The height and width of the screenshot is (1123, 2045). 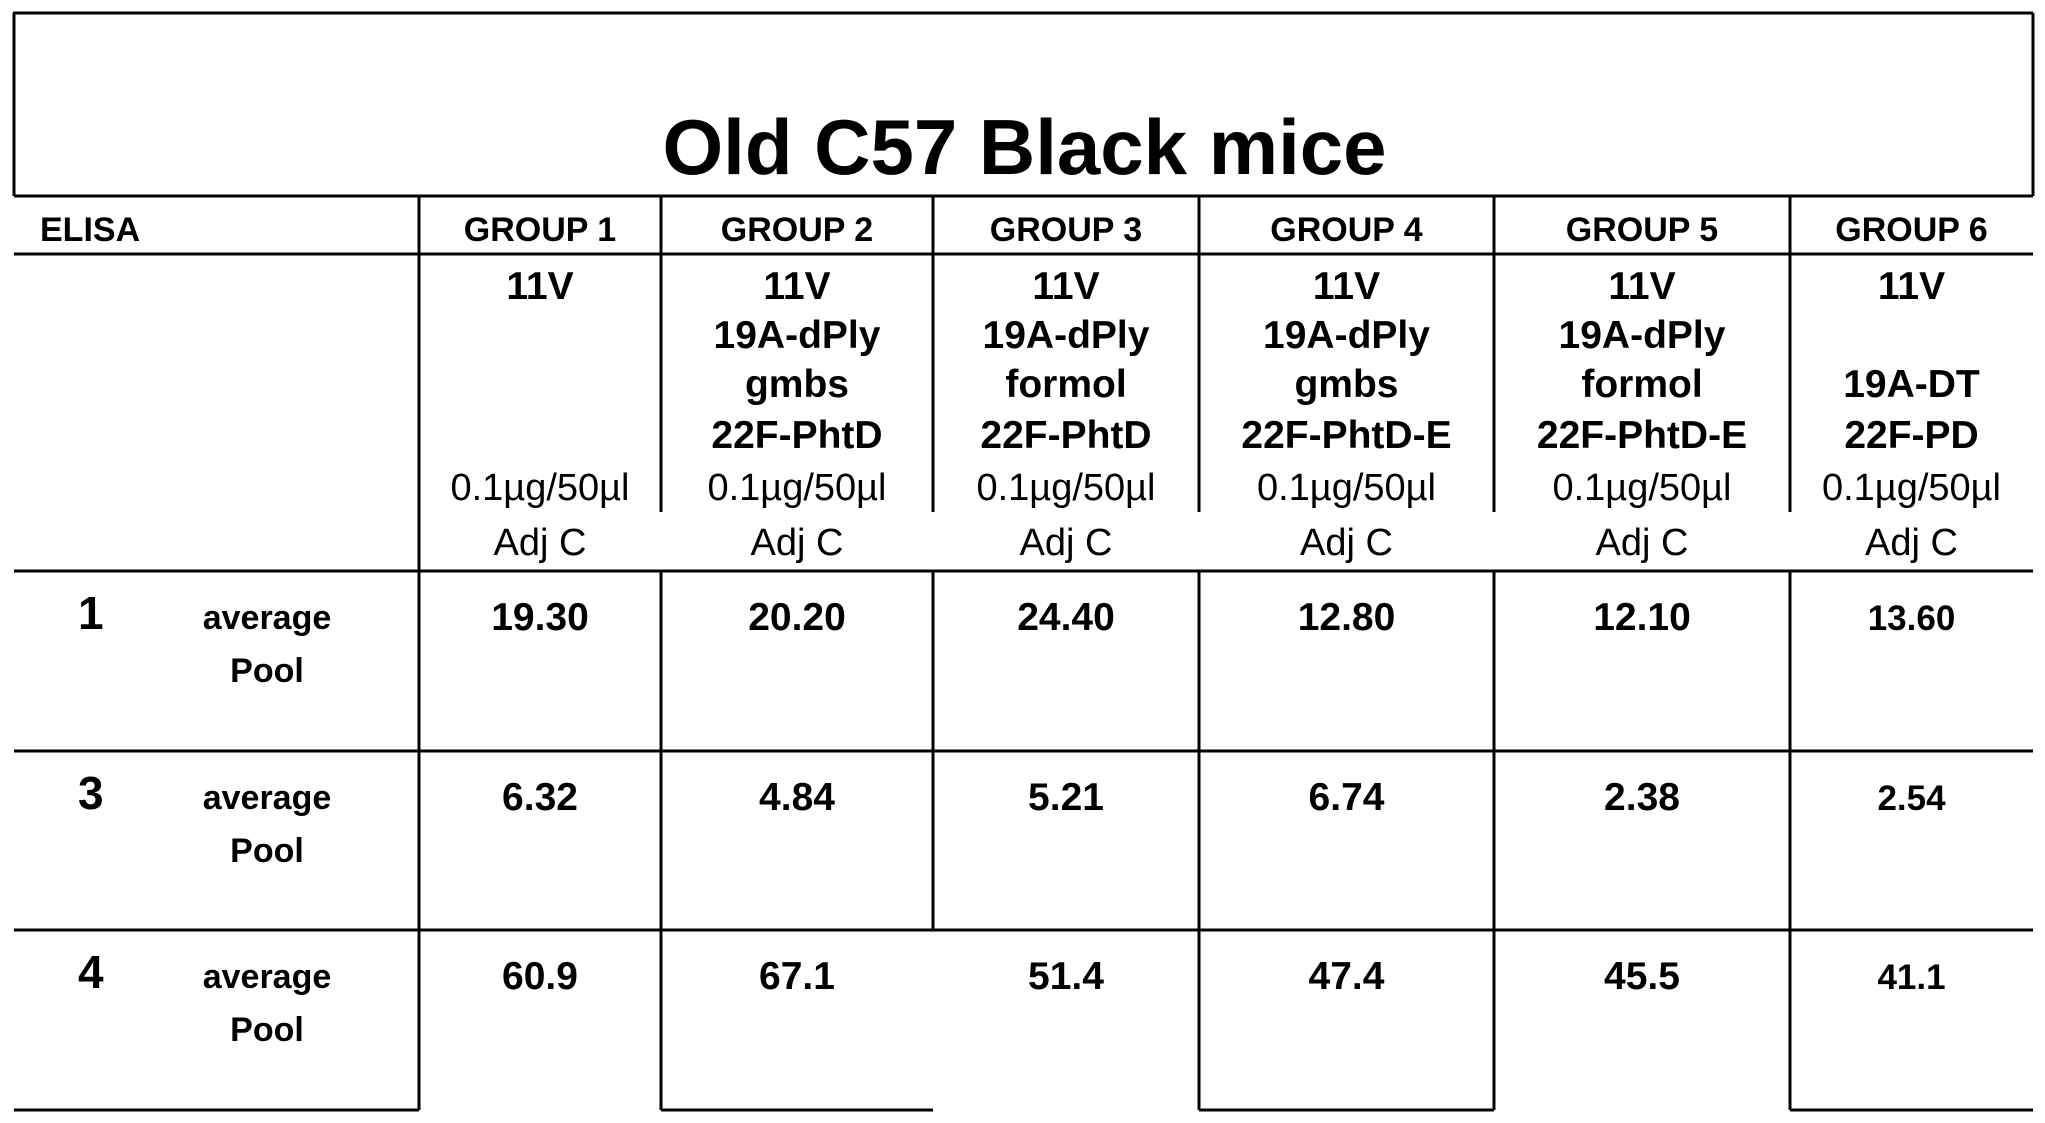 I want to click on group-1-adjuvant: Adj C, so click(x=540, y=543).